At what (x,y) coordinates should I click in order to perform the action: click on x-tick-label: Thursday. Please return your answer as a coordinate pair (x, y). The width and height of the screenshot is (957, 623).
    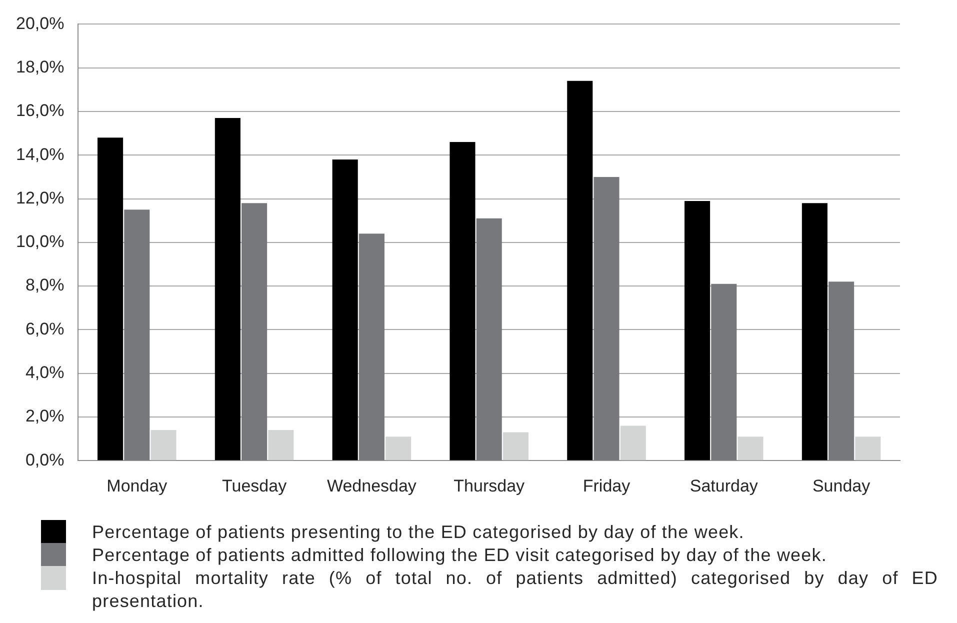
    Looking at the image, I should click on (490, 486).